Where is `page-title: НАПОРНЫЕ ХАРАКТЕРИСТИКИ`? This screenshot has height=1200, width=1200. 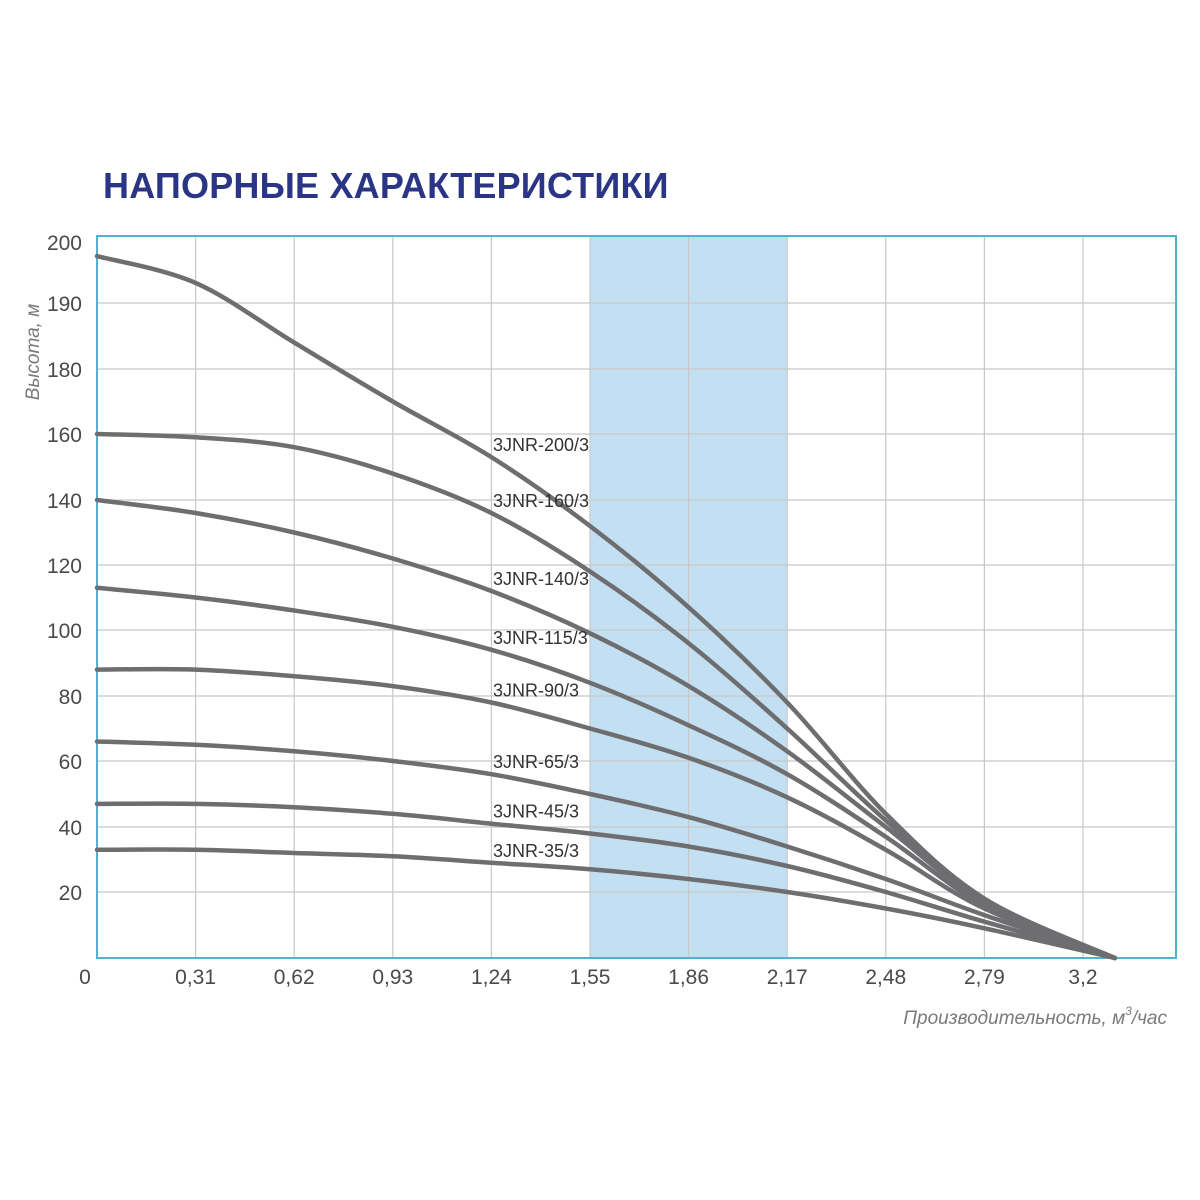
page-title: НАПОРНЫЕ ХАРАКТЕРИСТИКИ is located at coordinates (386, 185).